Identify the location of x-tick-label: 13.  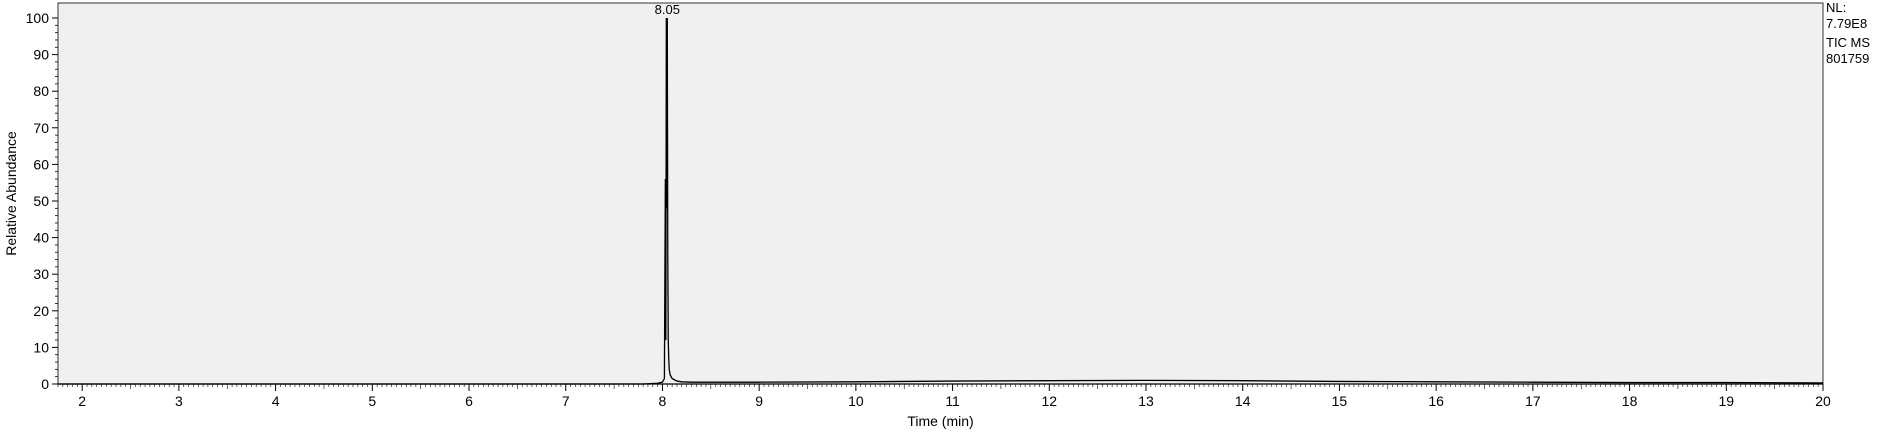
(1146, 401).